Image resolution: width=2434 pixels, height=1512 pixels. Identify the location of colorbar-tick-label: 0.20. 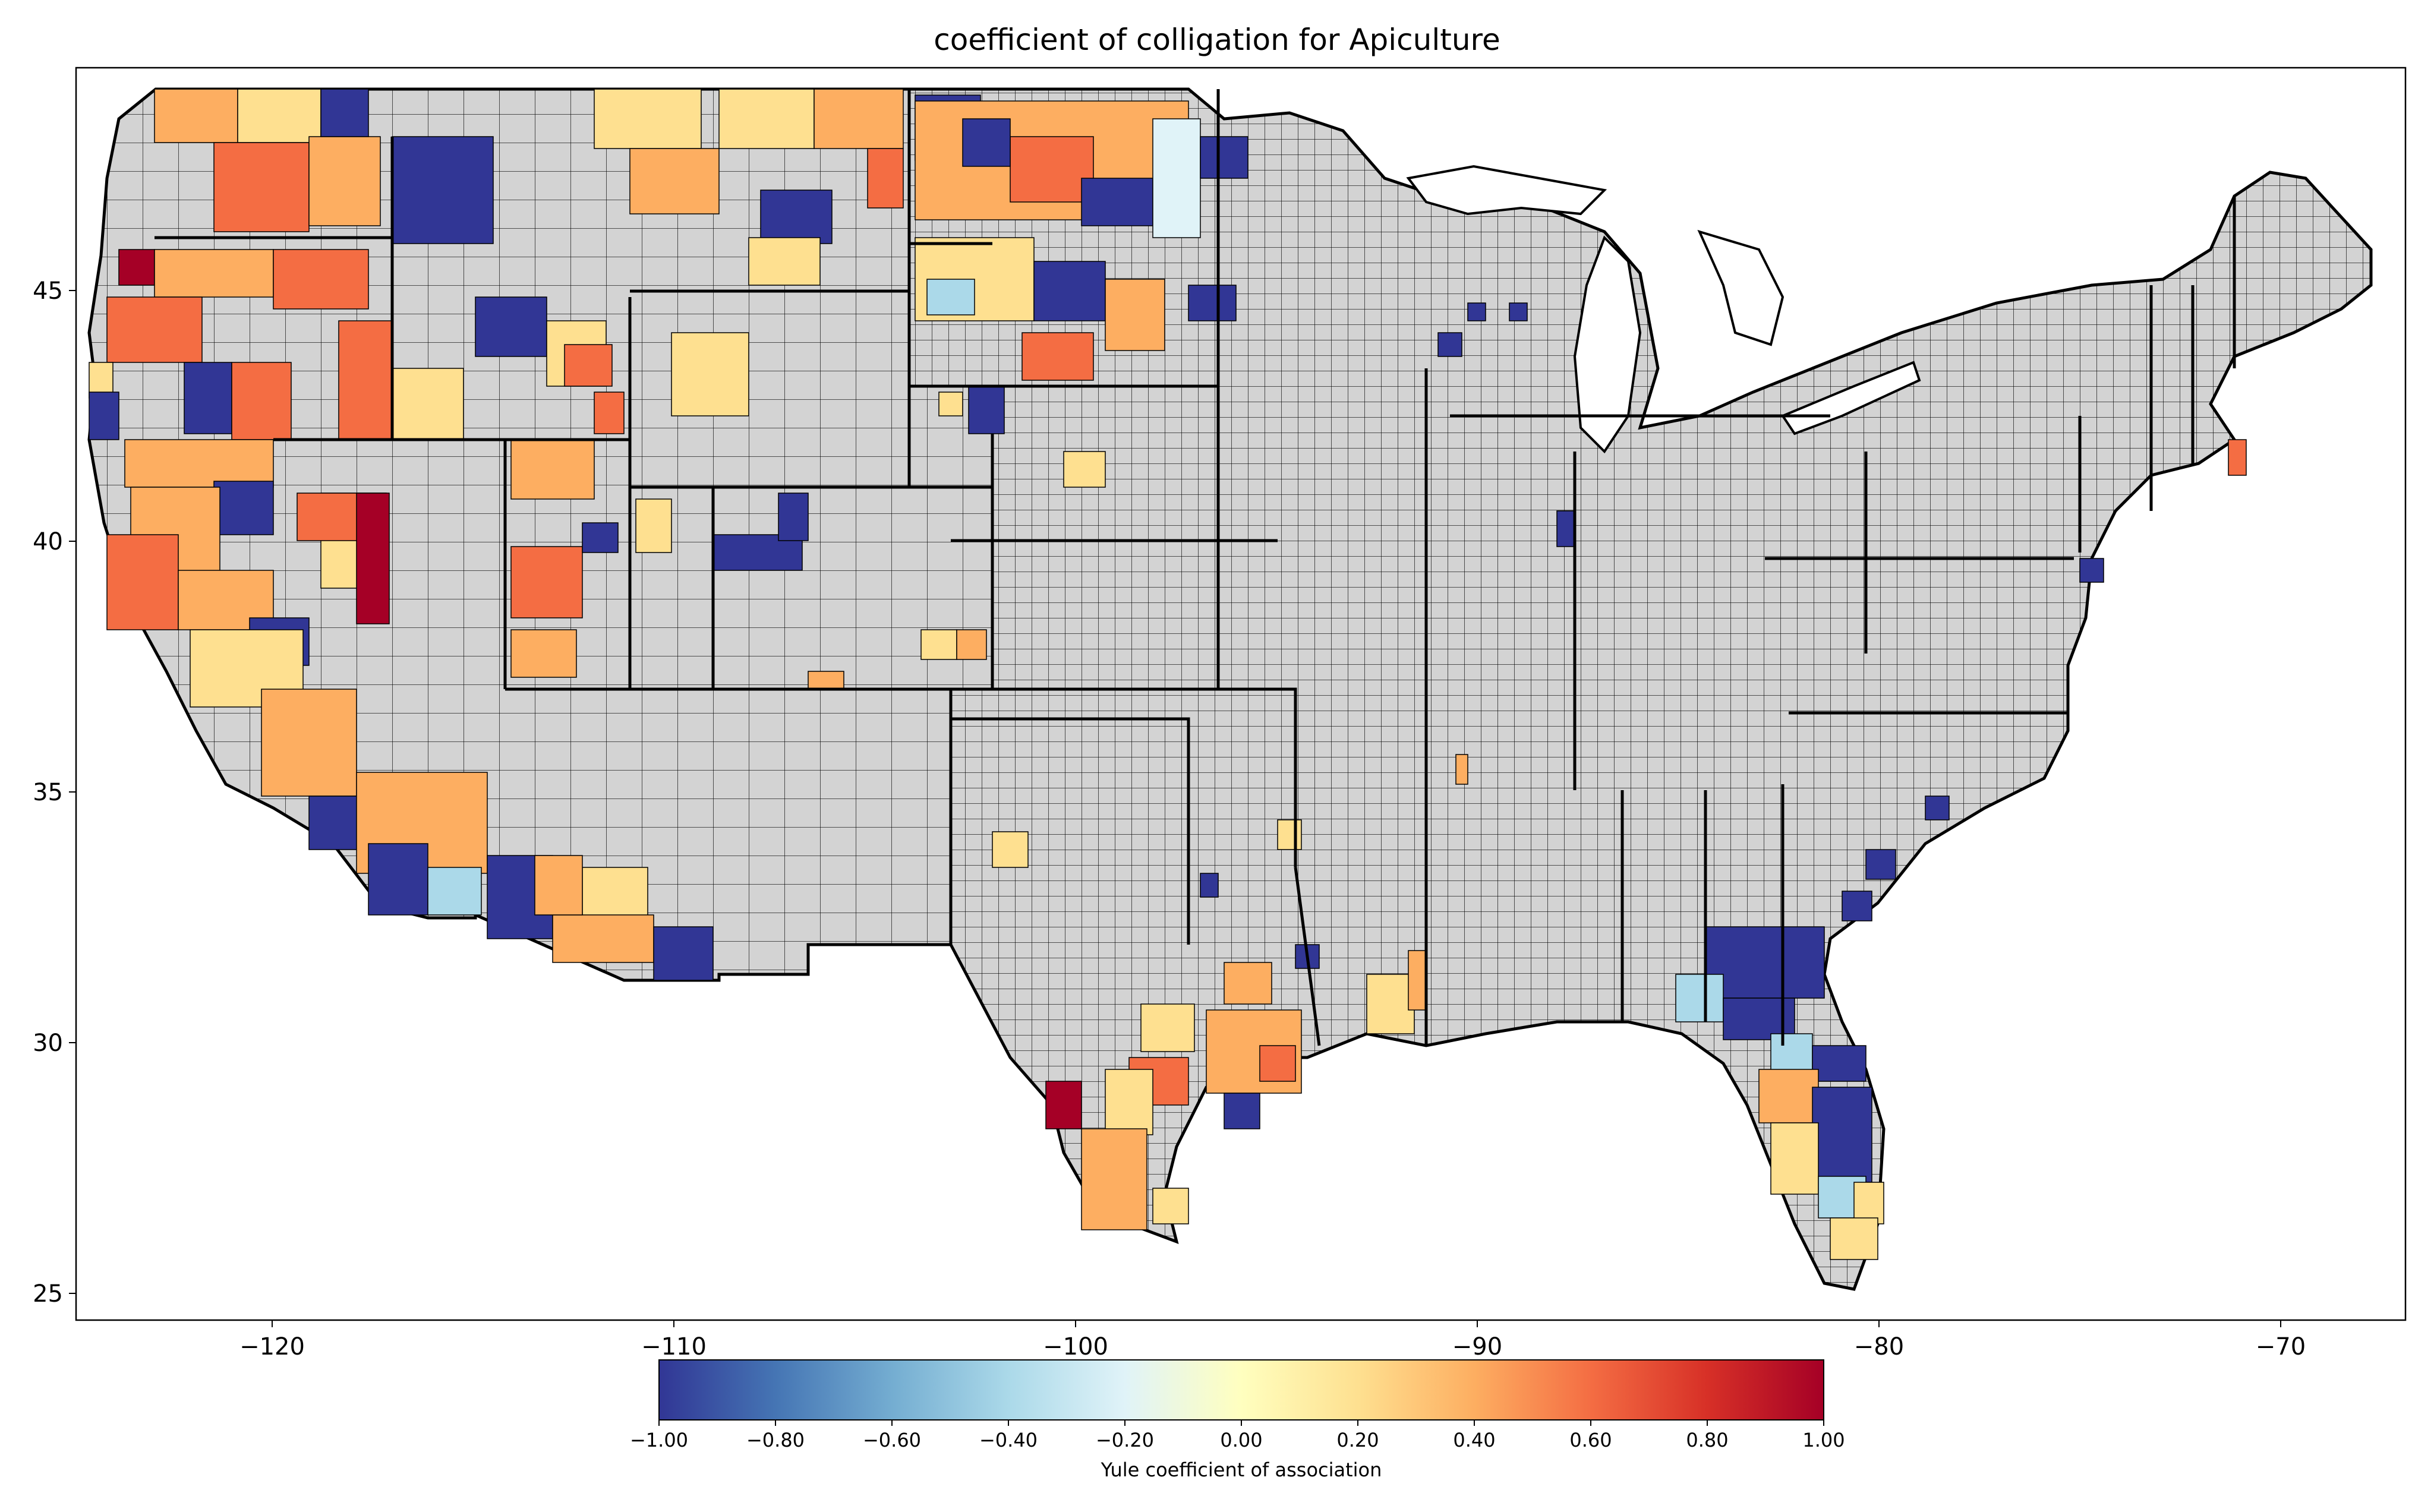
(1357, 1440).